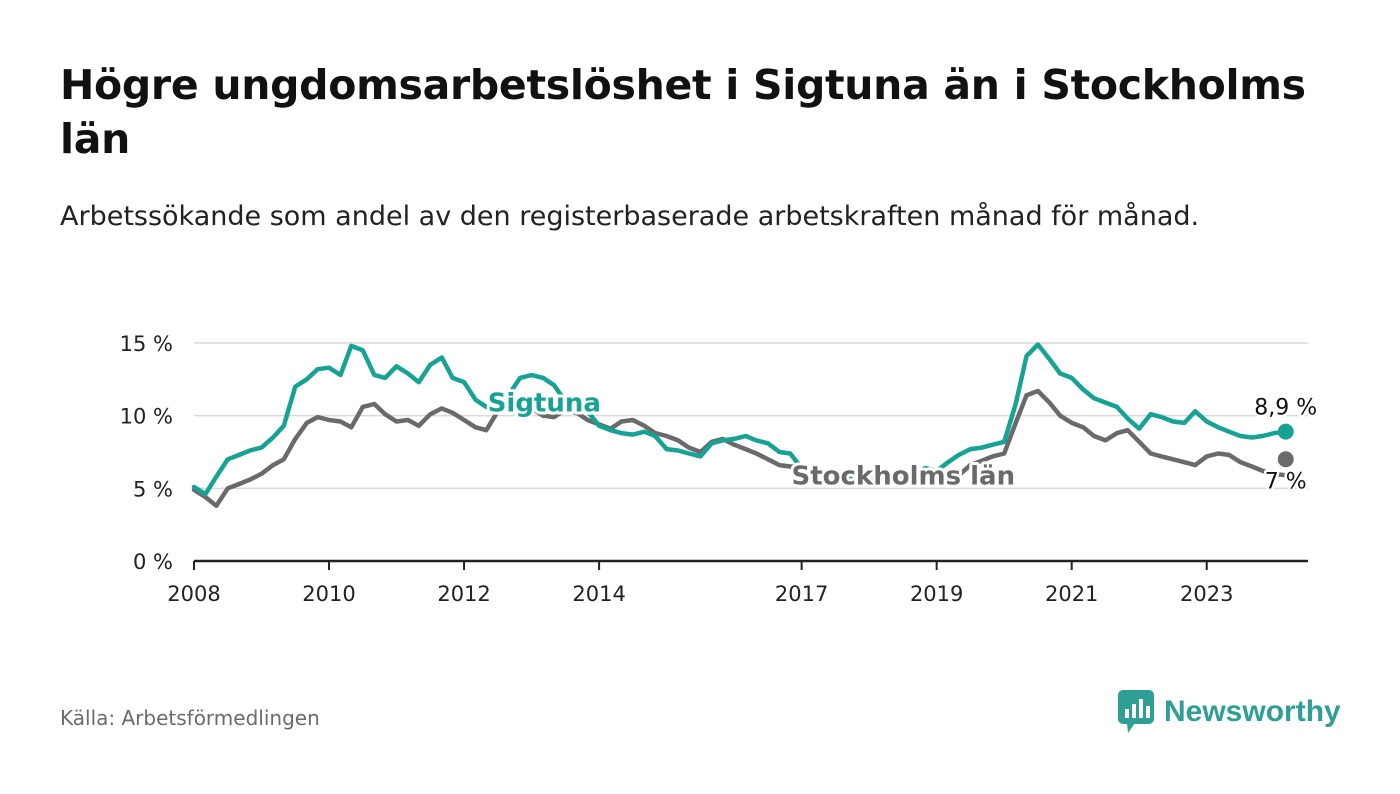 Image resolution: width=1400 pixels, height=794 pixels. Describe the element at coordinates (153, 562) in the screenshot. I see `y-tick-label: 0 %` at that location.